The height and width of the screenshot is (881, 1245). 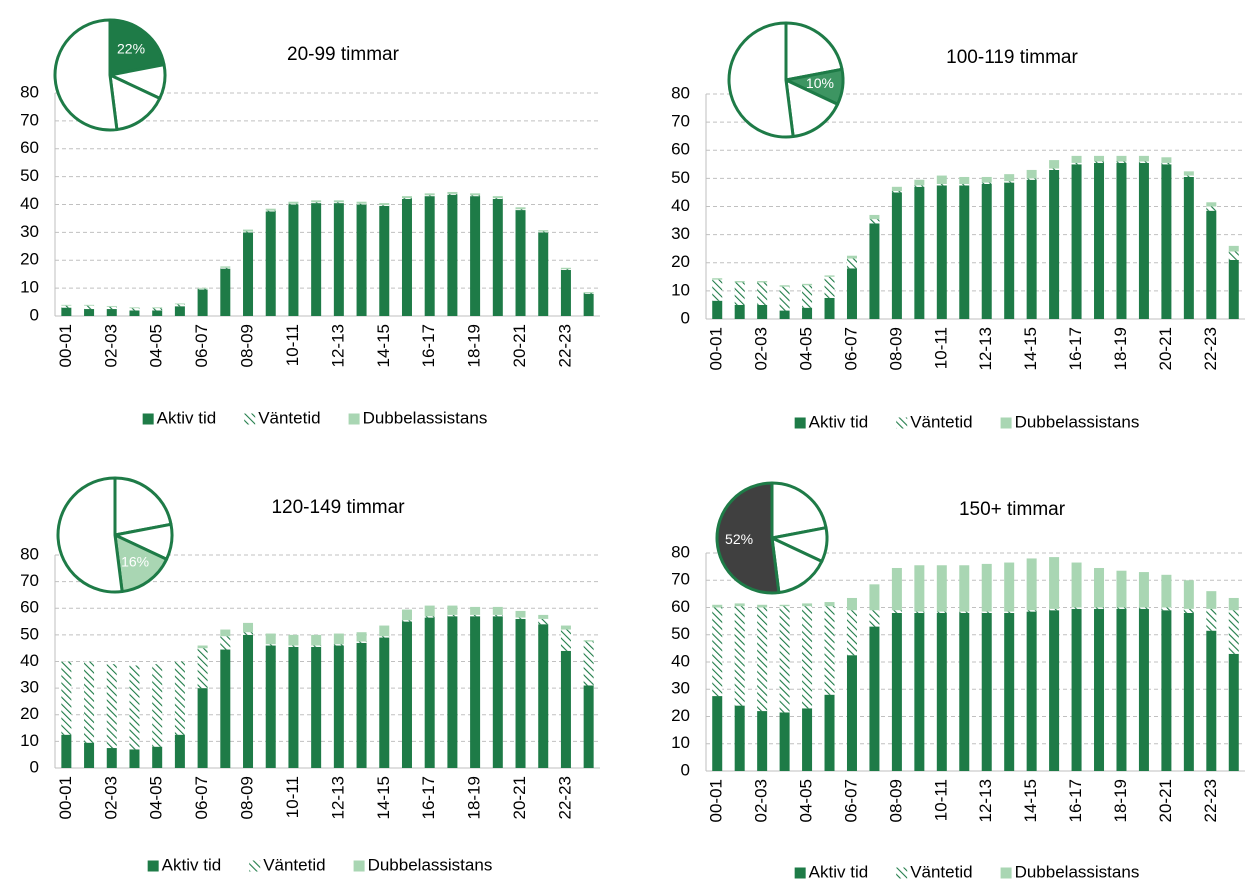 What do you see at coordinates (474, 797) in the screenshot?
I see `x-tick-label: 18-19` at bounding box center [474, 797].